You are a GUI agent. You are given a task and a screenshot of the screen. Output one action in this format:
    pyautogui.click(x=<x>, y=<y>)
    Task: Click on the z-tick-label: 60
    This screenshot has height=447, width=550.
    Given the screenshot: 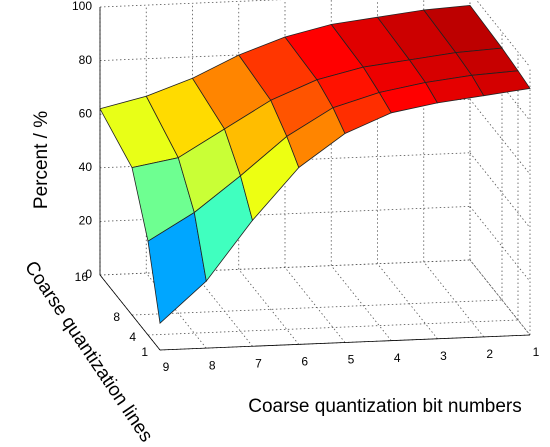 What is the action you would take?
    pyautogui.click(x=86, y=113)
    